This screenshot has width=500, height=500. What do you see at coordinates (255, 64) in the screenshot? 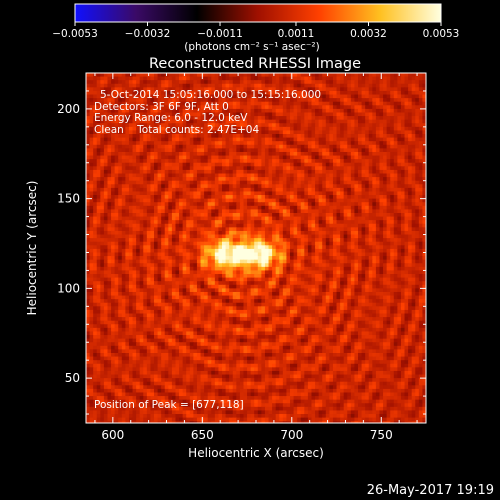
I see `chart-title: Reconstructed RHESSI Image` at bounding box center [255, 64].